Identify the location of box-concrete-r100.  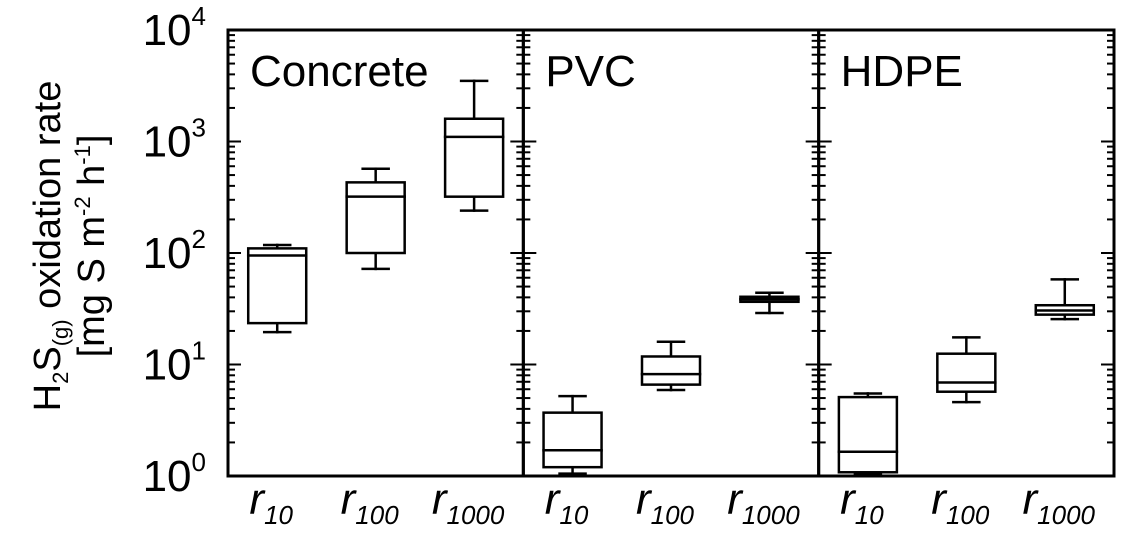
(375, 218).